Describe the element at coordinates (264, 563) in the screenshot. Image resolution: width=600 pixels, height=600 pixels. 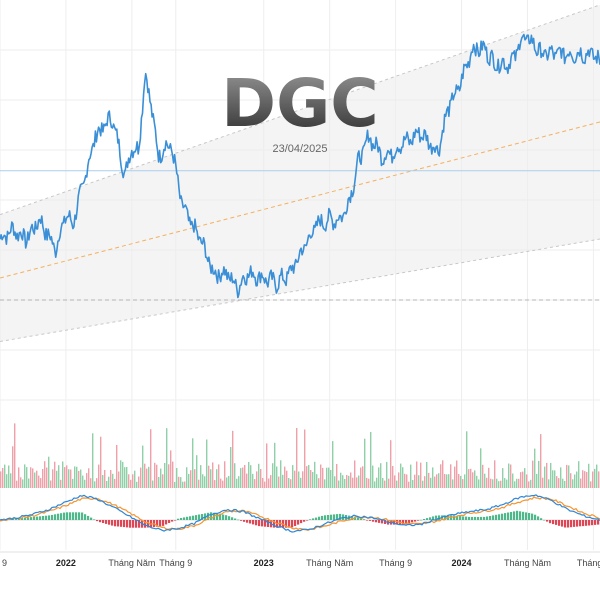
I see `x-tick-label: 2023` at that location.